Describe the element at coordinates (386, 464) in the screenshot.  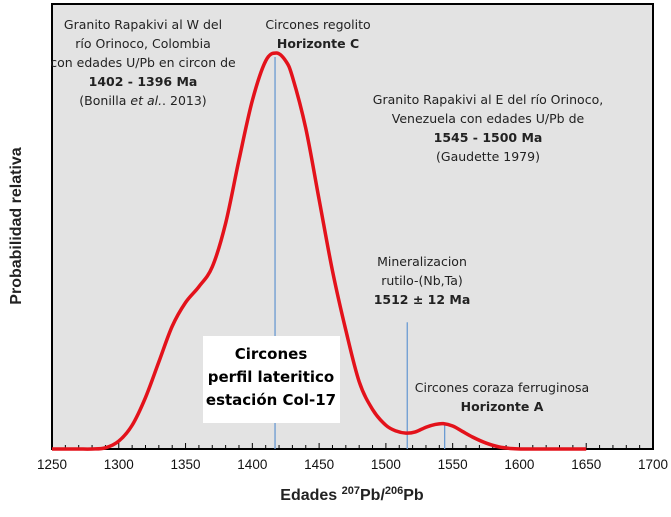
I see `x-tick-label: 1500` at that location.